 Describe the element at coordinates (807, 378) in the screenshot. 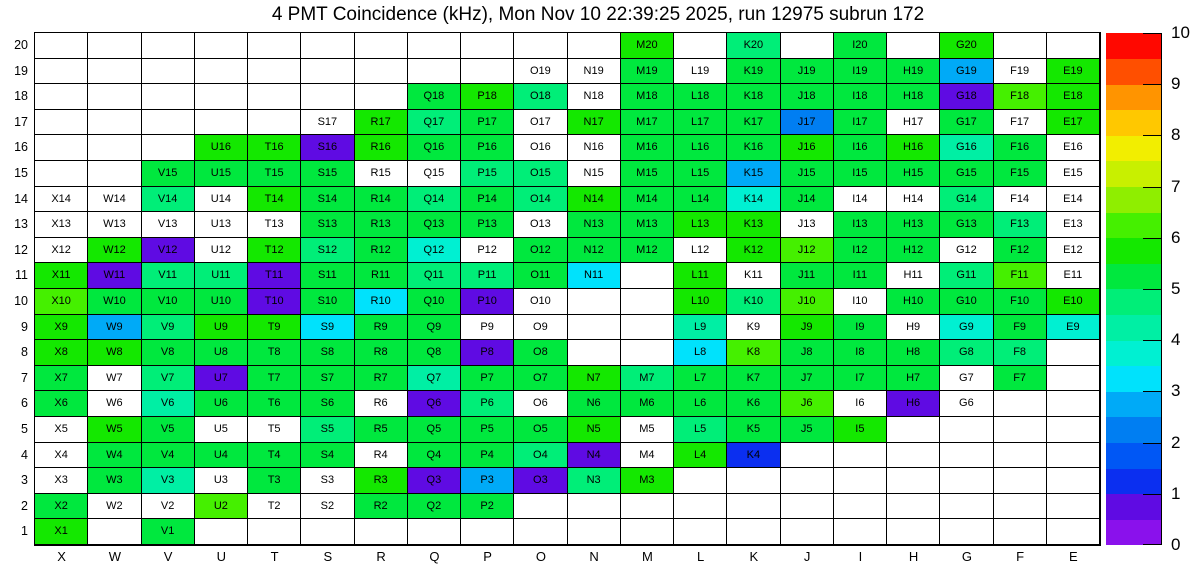

I see `heatmap-cell: J7` at that location.